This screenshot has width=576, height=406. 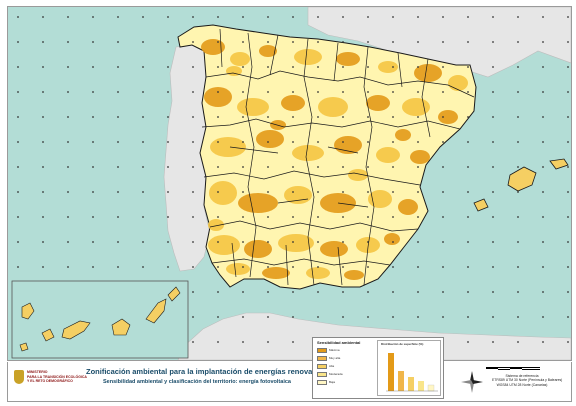 I want to click on logo-text-line2: PARA LA TRANSICIÓN ECOLÓGICA, so click(x=57, y=376).